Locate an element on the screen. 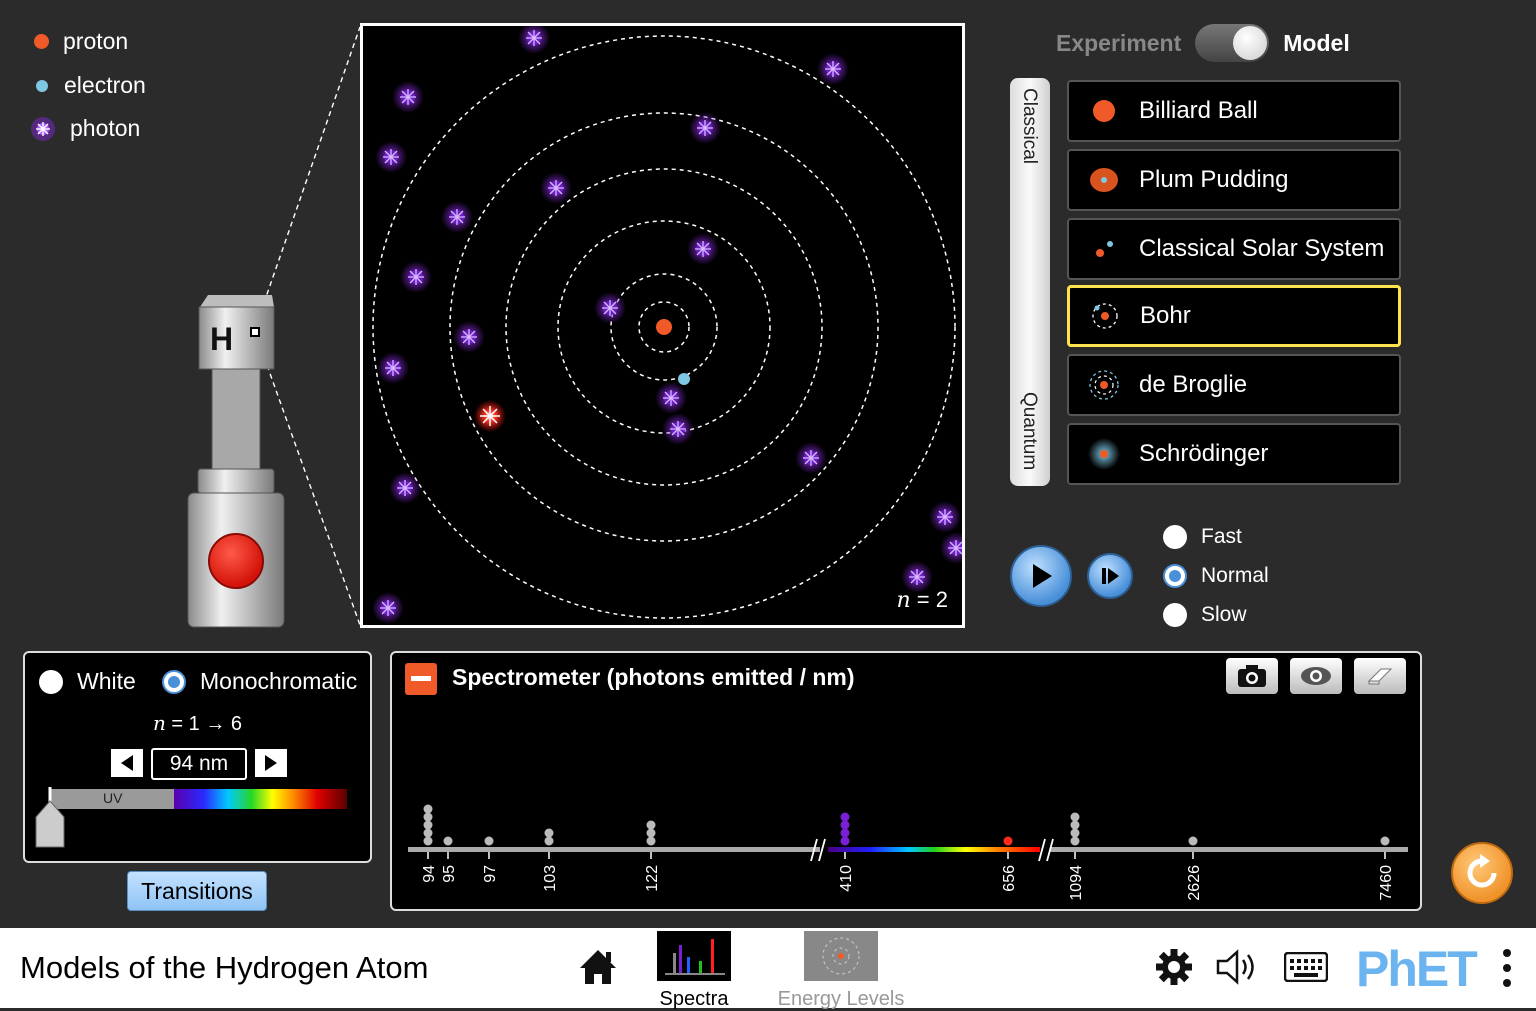  model-category-bar: Classical Quantum is located at coordinates (1030, 282).